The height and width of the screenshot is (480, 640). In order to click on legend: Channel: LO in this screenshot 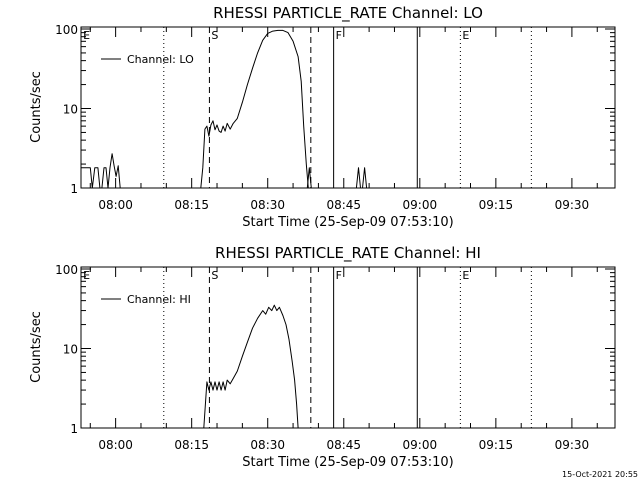, I will do `click(147, 59)`.